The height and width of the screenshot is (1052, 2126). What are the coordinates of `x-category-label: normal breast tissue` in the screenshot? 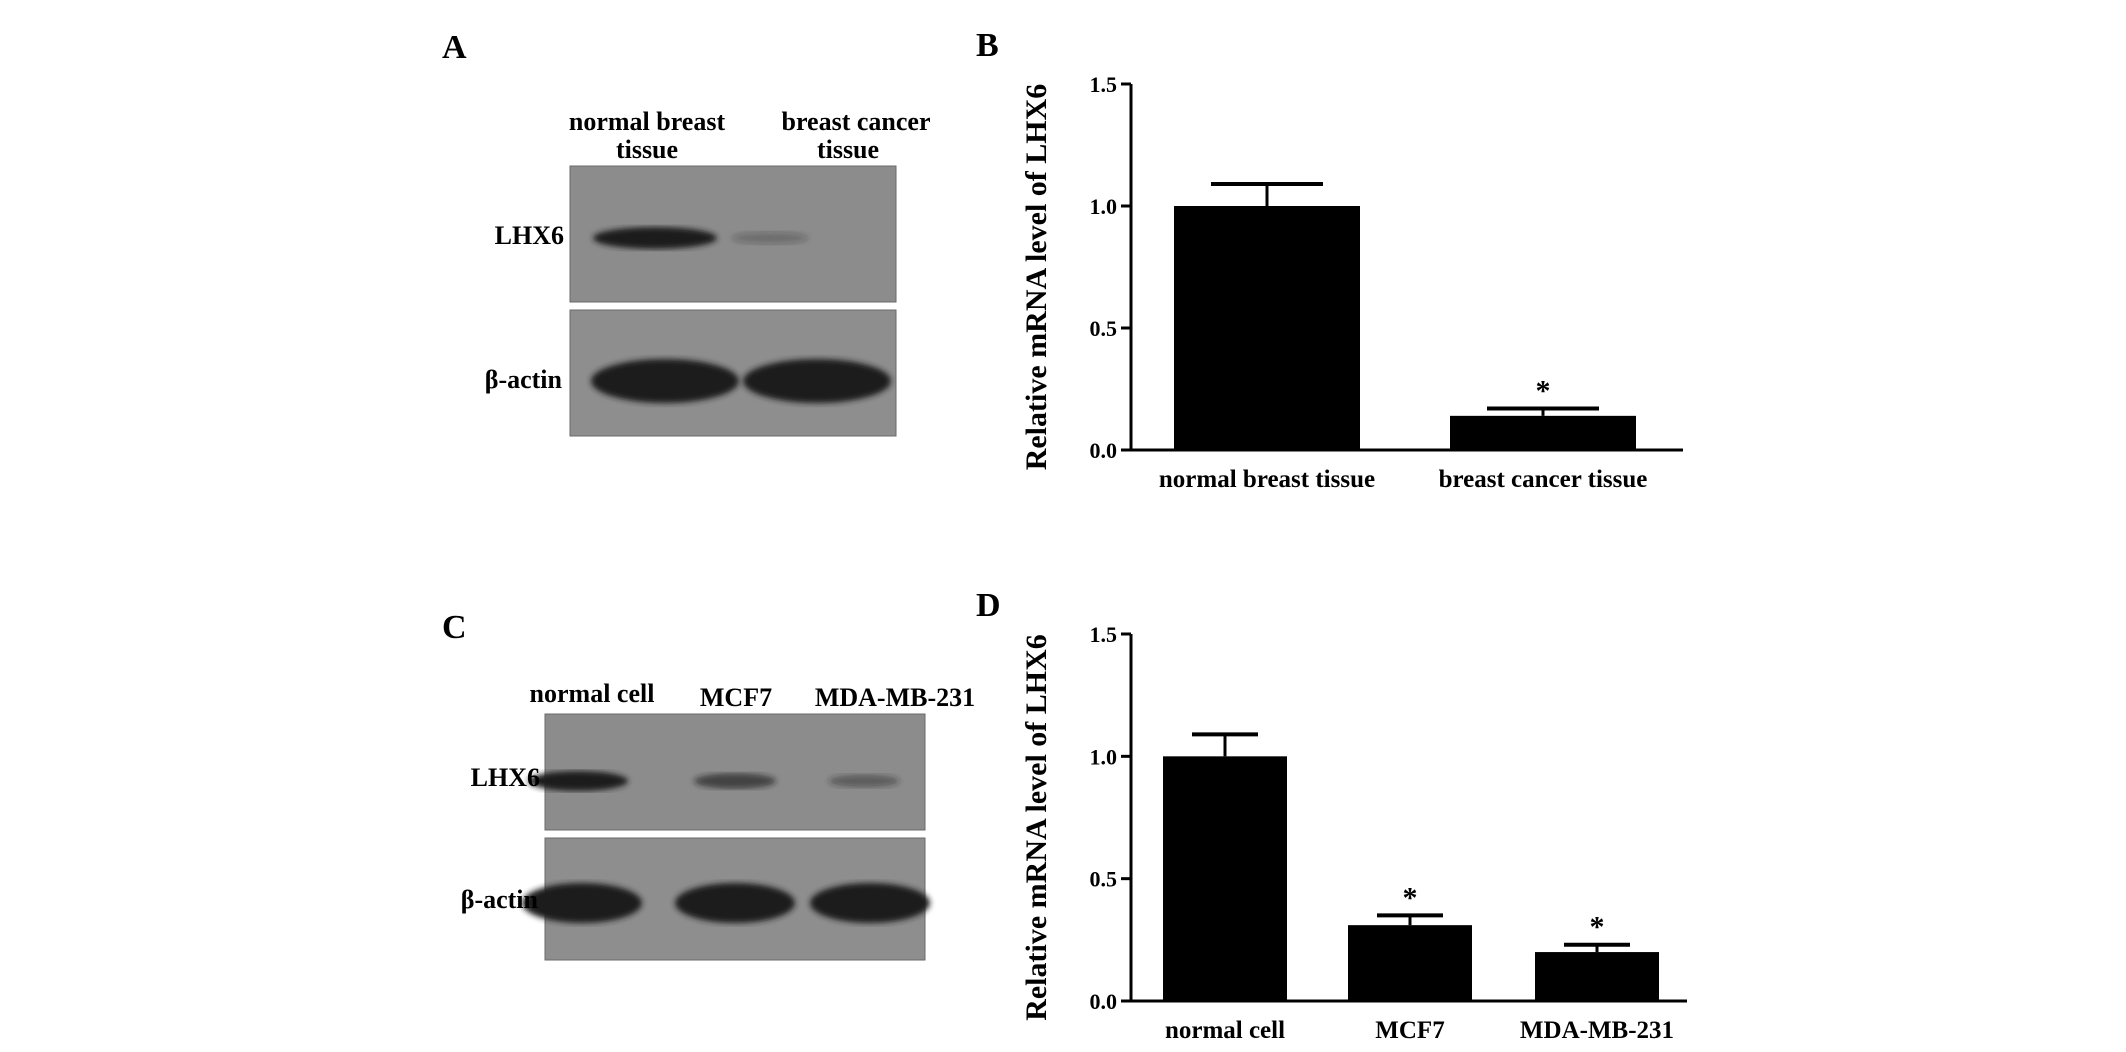 It's located at (1267, 479).